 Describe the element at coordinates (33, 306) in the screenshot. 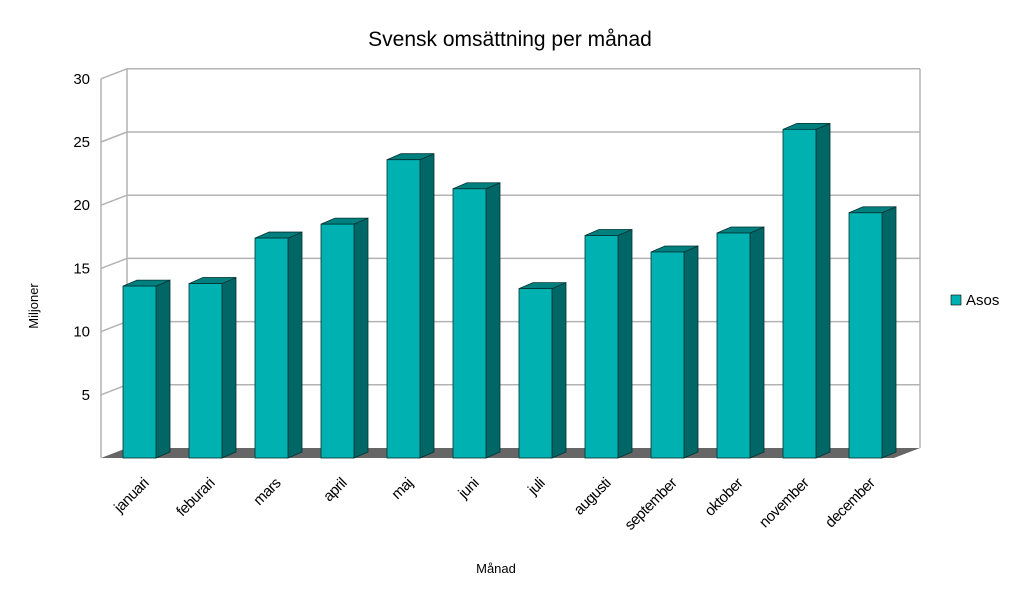

I see `y-axis-label: Miljoner` at that location.